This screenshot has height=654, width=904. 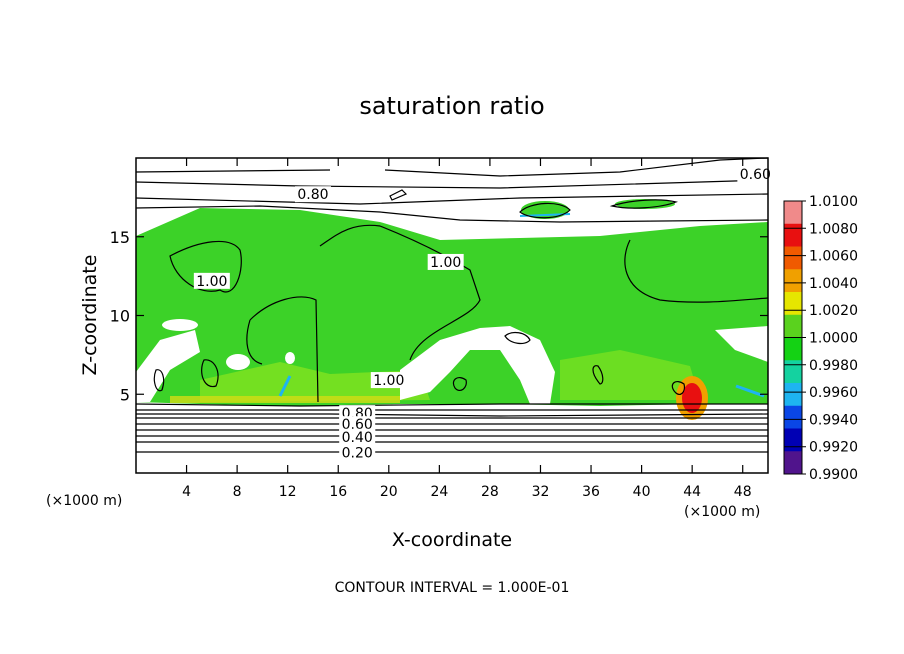 What do you see at coordinates (692, 398) in the screenshot?
I see `max-supersat-blob` at bounding box center [692, 398].